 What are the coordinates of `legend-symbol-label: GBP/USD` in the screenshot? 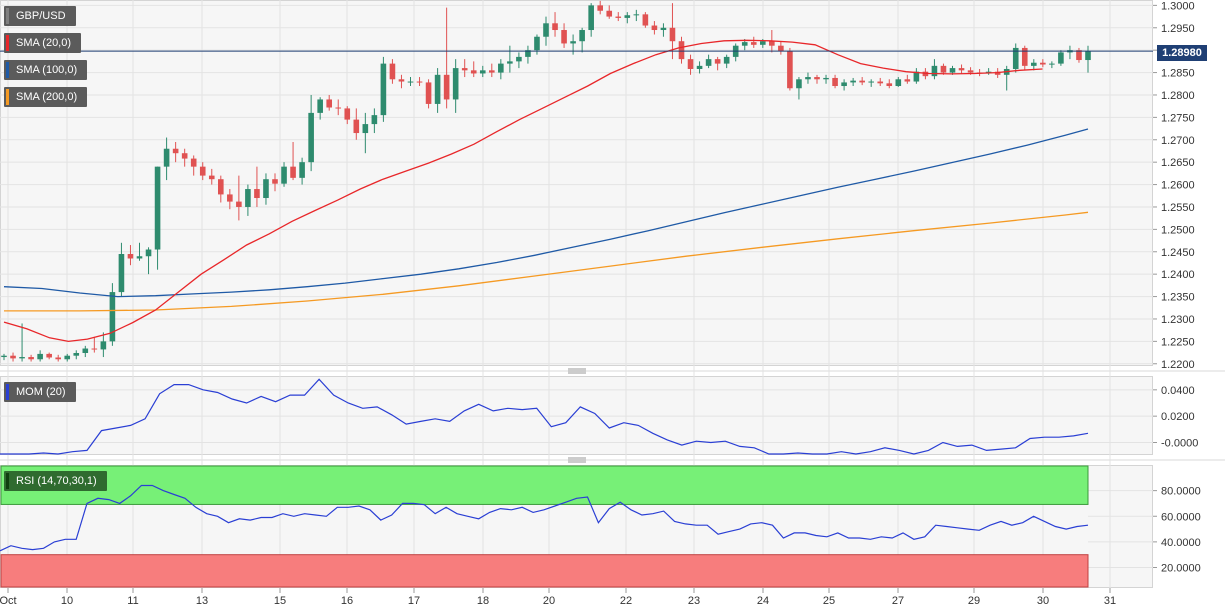 It's located at (41, 16).